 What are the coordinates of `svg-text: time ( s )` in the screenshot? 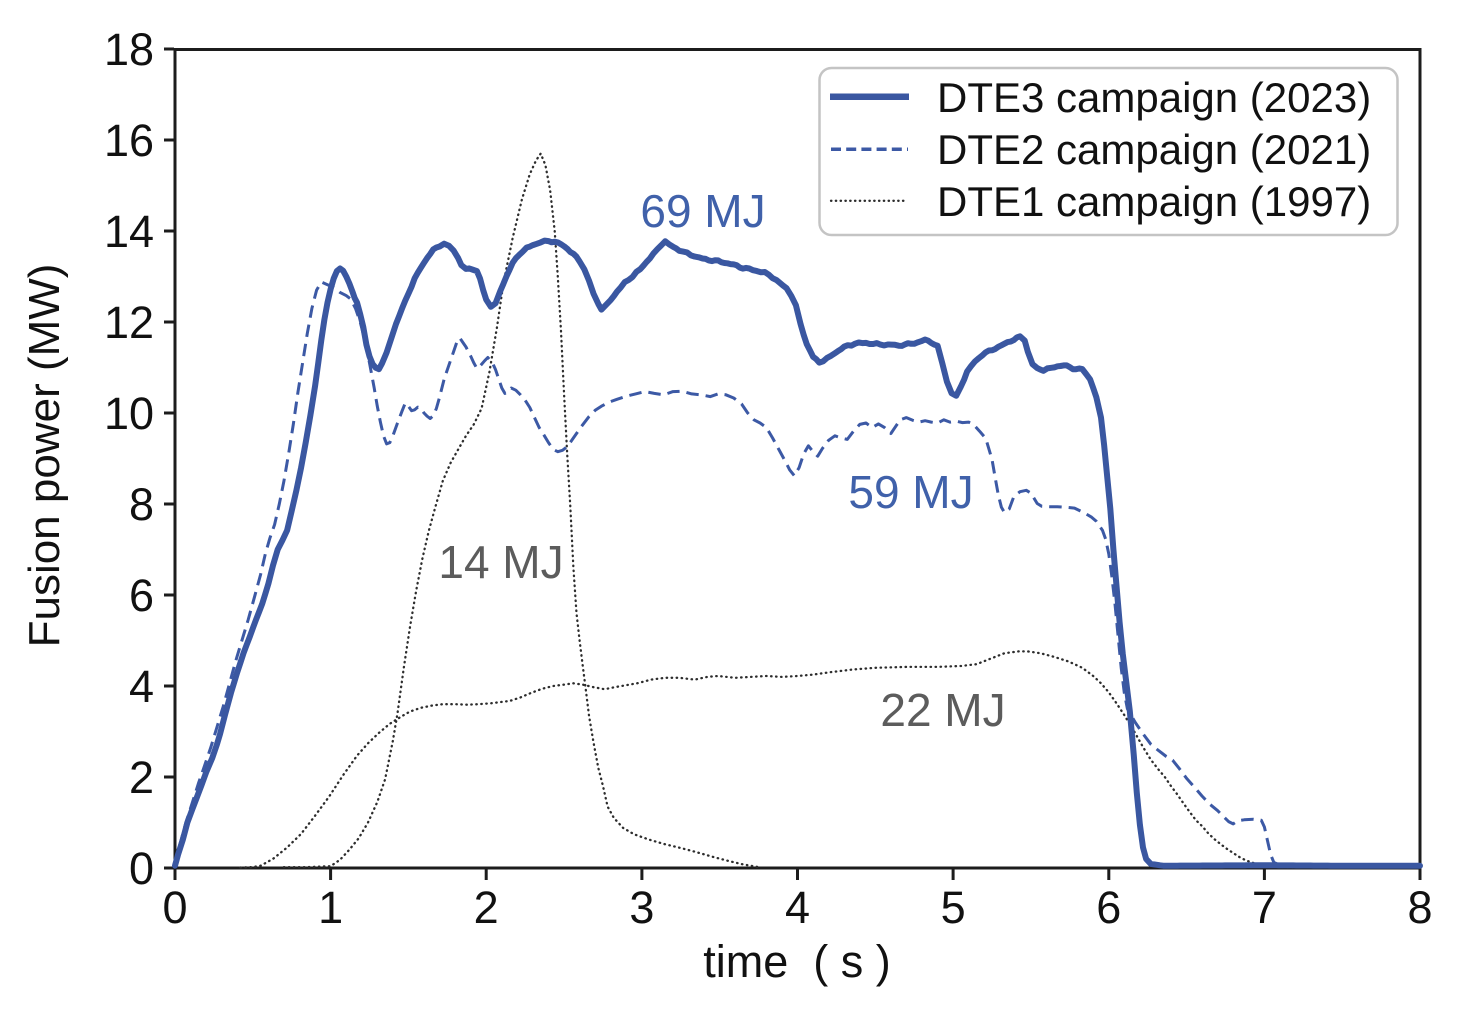 It's located at (797, 961).